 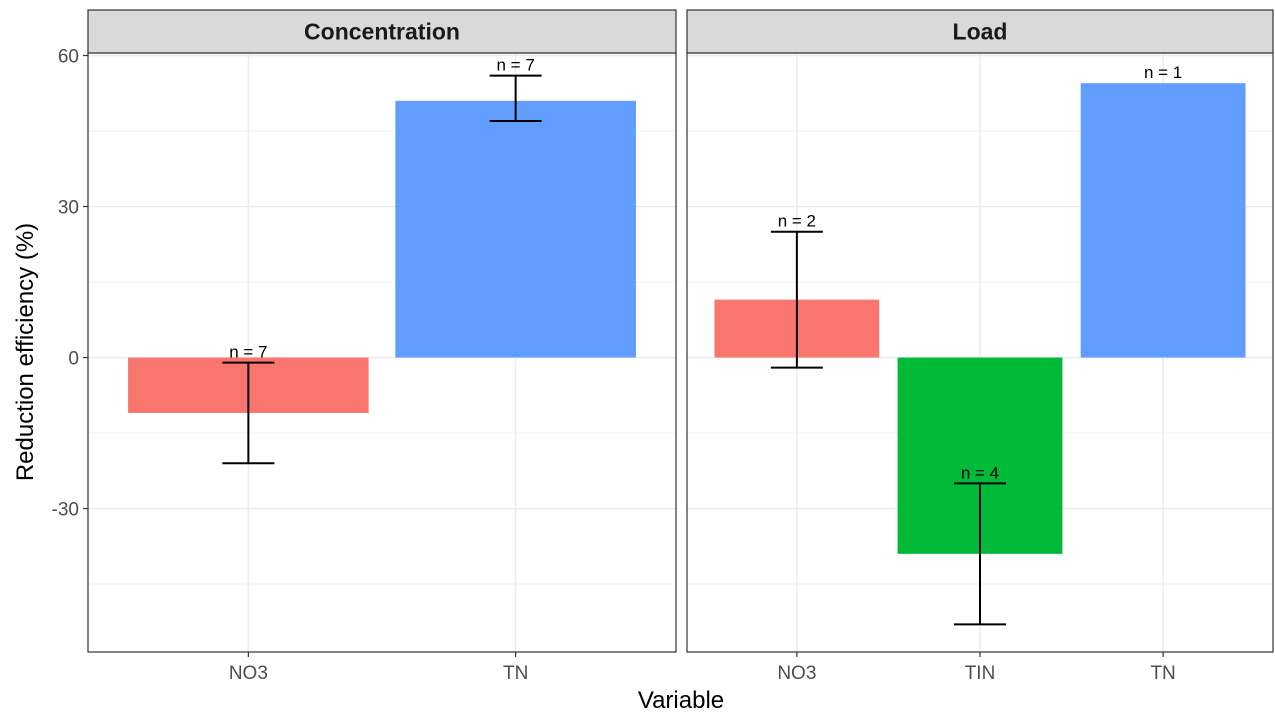 What do you see at coordinates (68, 57) in the screenshot?
I see `y-tick-label: 60` at bounding box center [68, 57].